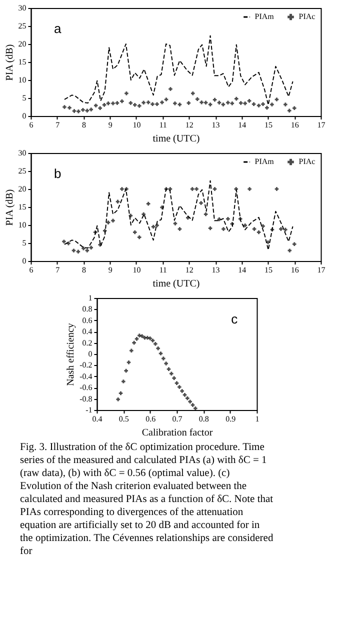 The width and height of the screenshot is (342, 625). What do you see at coordinates (177, 419) in the screenshot?
I see `x-tick-label: 0.7` at bounding box center [177, 419].